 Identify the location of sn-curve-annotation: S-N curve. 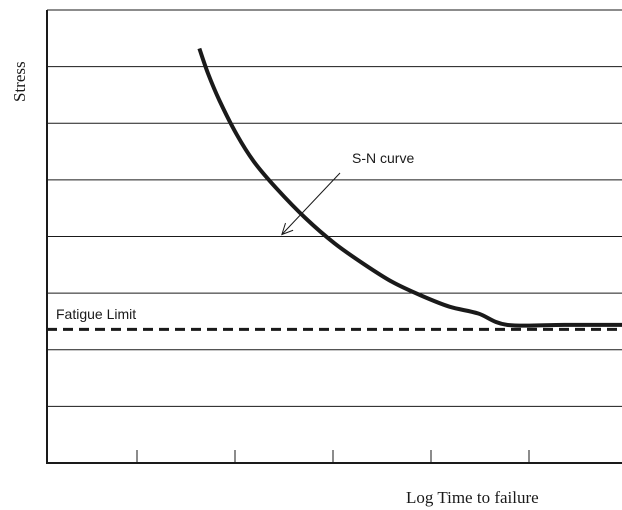
(383, 158).